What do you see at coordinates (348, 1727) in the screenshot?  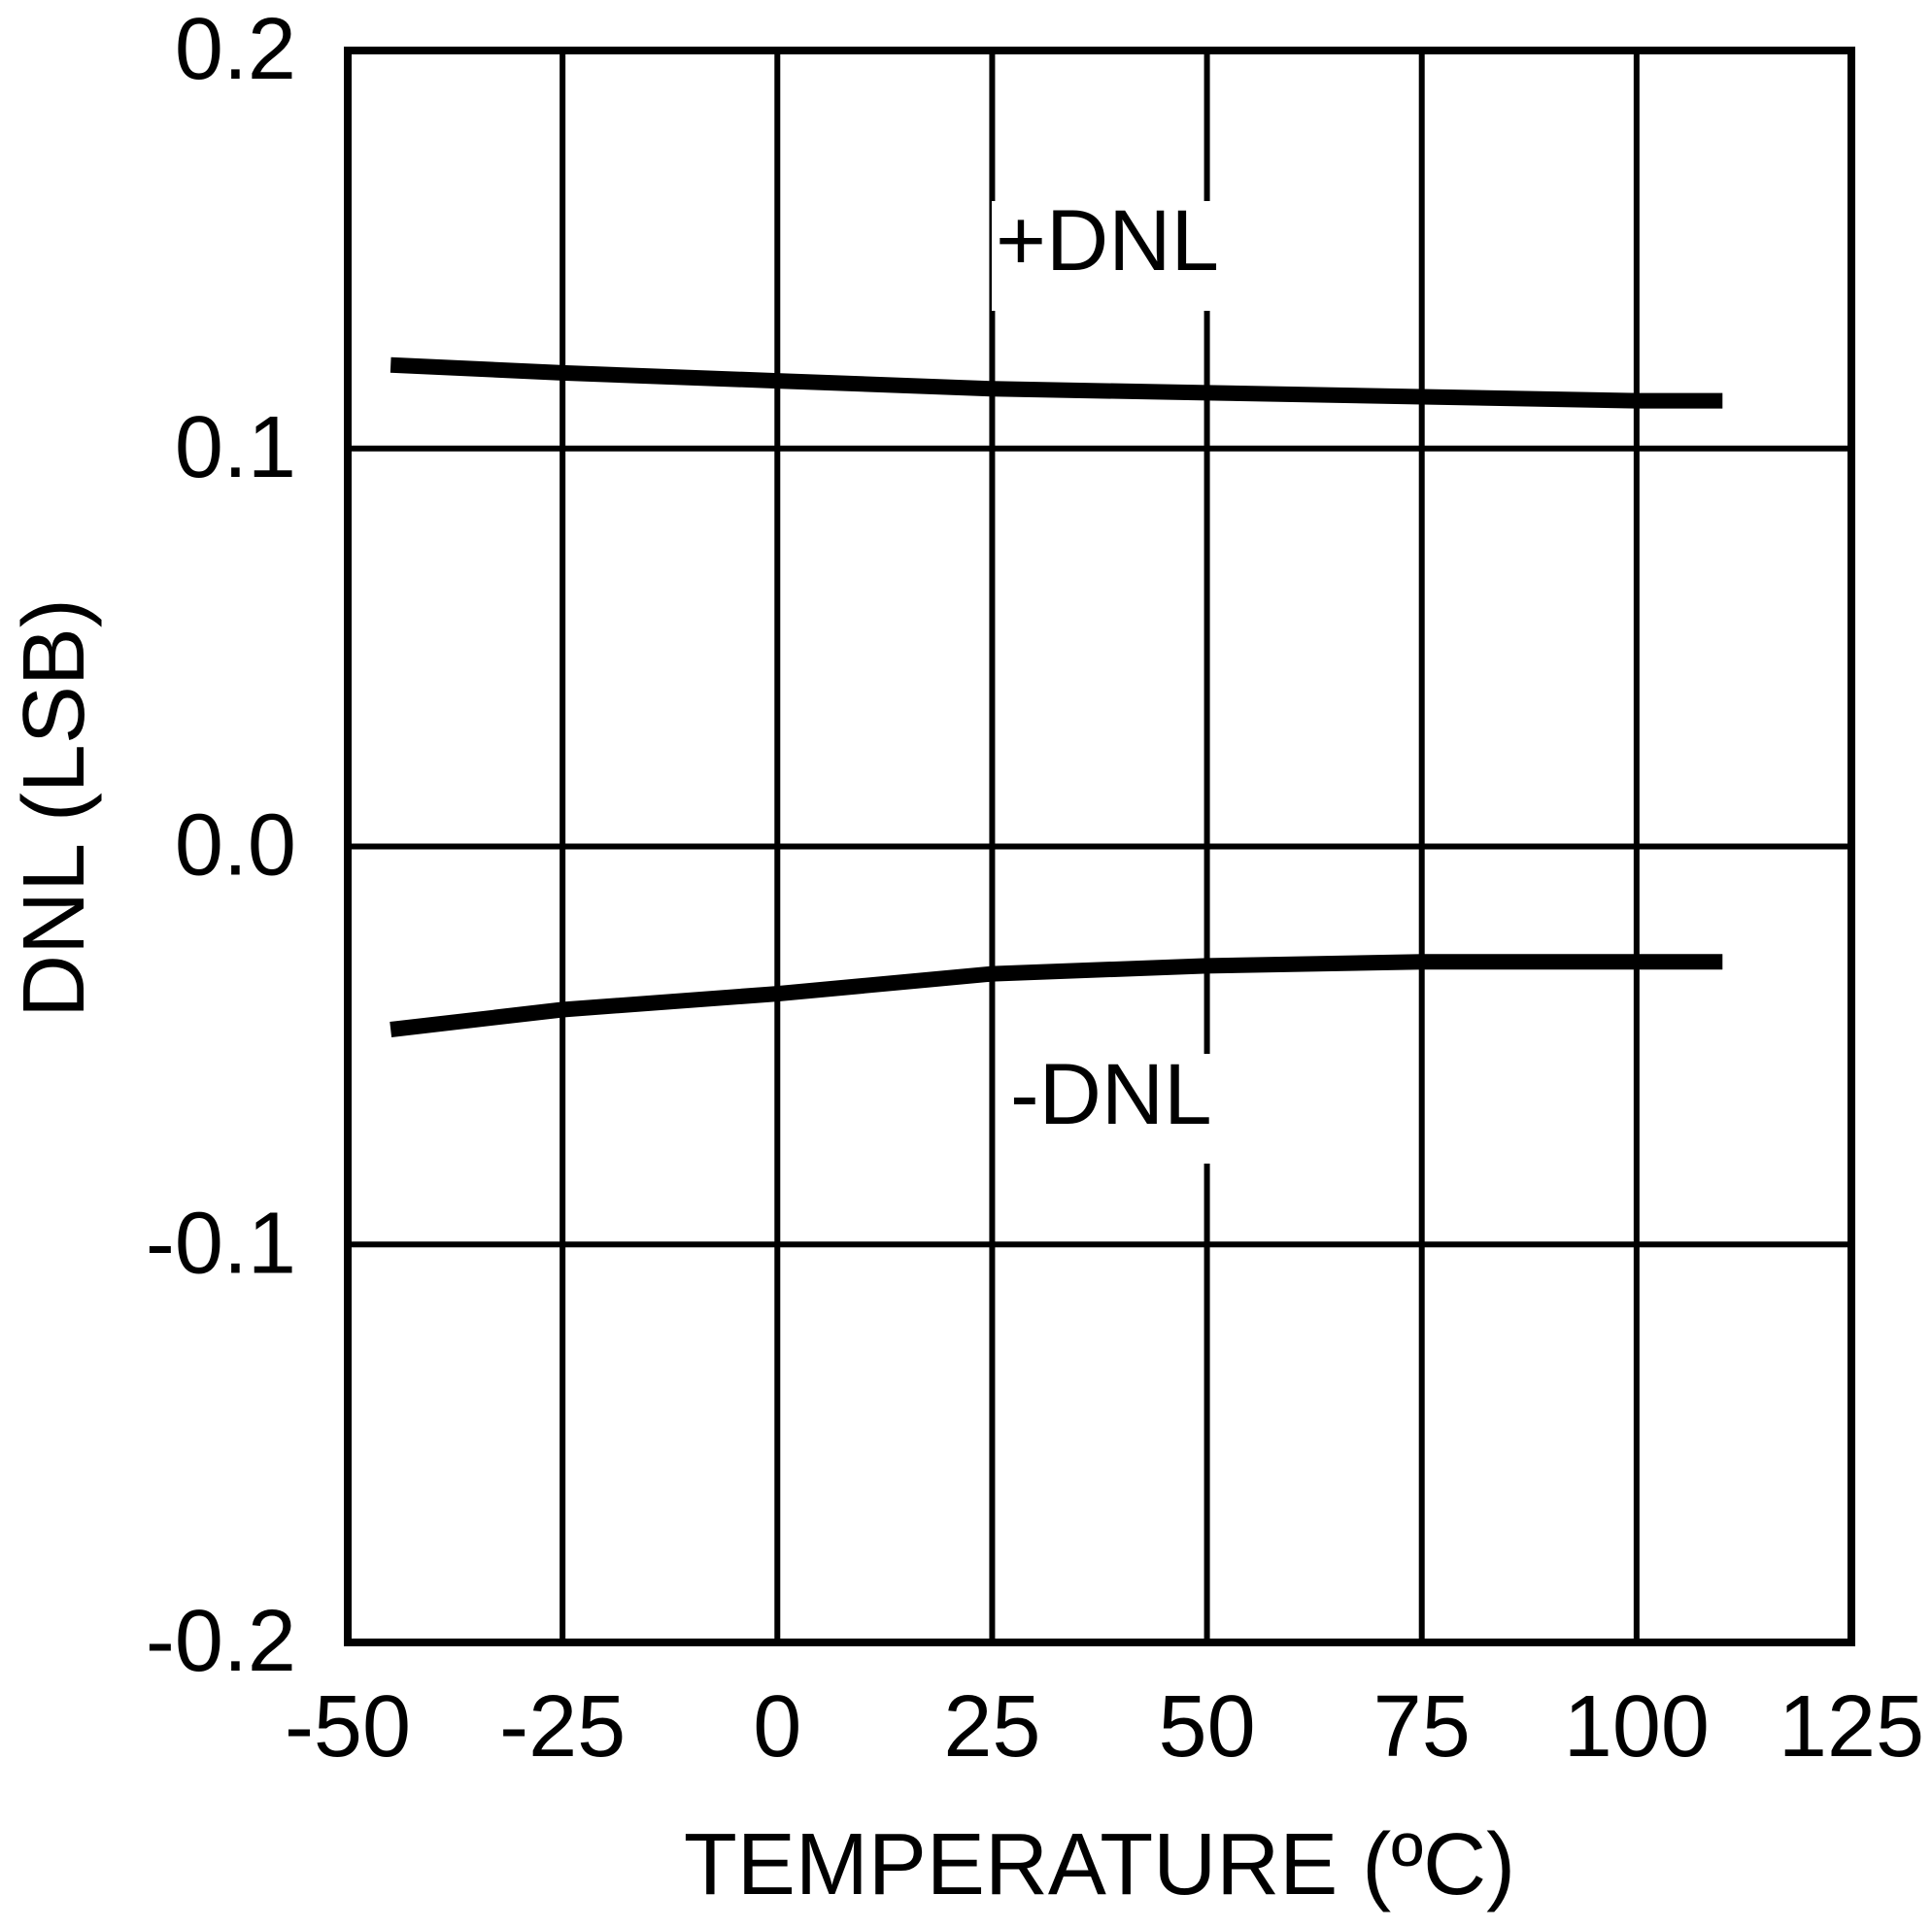 I see `x-tick-label: -50` at bounding box center [348, 1727].